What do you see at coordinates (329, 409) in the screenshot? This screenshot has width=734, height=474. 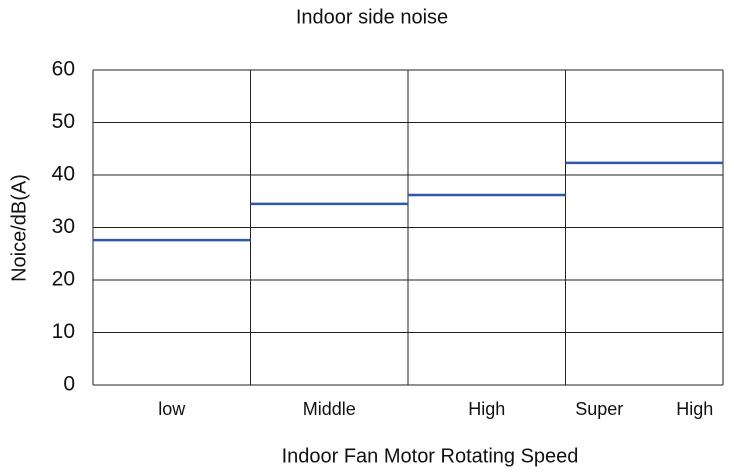 I see `x-tick-label: Middle` at bounding box center [329, 409].